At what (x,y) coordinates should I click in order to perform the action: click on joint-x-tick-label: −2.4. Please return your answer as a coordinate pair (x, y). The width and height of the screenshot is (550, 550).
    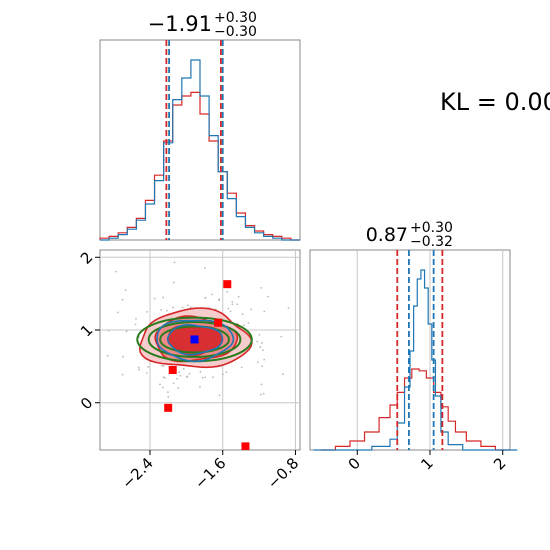
    Looking at the image, I should click on (137, 473).